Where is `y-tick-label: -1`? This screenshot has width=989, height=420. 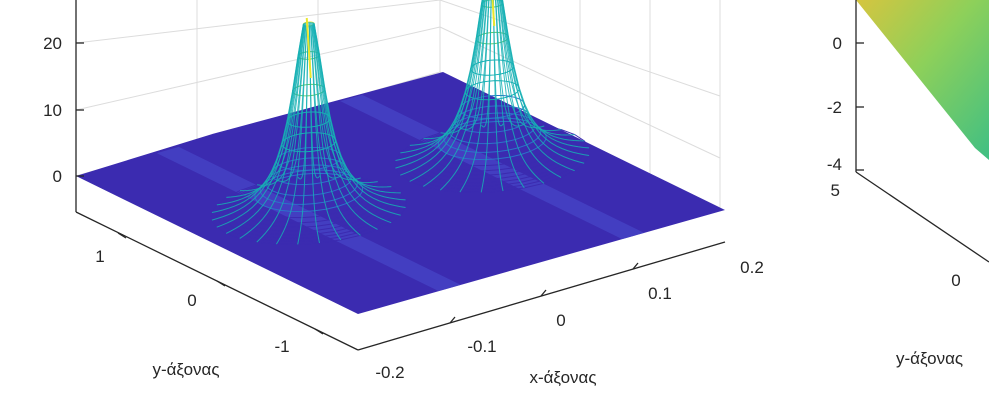
y-tick-label: -1 is located at coordinates (281, 346).